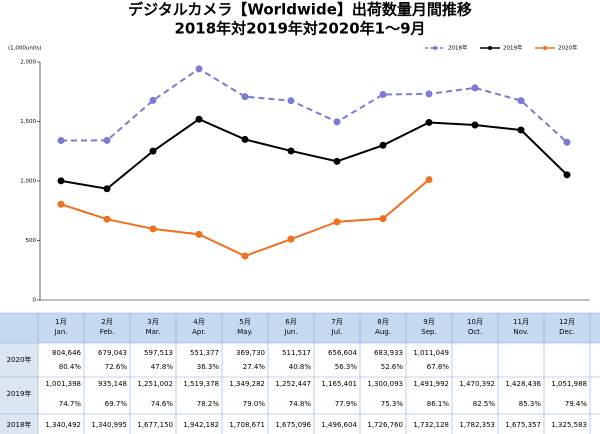  What do you see at coordinates (382, 322) in the screenshot?
I see `x-tick-label: 8月` at bounding box center [382, 322].